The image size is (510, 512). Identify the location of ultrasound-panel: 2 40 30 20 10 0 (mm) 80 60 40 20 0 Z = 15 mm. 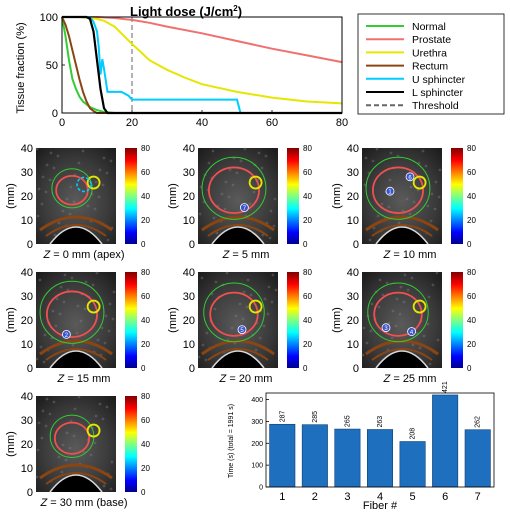
(77, 326).